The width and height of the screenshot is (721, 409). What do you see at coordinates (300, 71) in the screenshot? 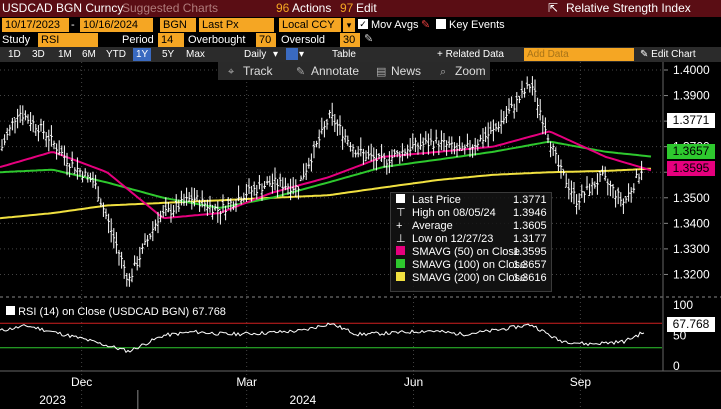
I see `tool-annotate-icon: ✎` at bounding box center [300, 71].